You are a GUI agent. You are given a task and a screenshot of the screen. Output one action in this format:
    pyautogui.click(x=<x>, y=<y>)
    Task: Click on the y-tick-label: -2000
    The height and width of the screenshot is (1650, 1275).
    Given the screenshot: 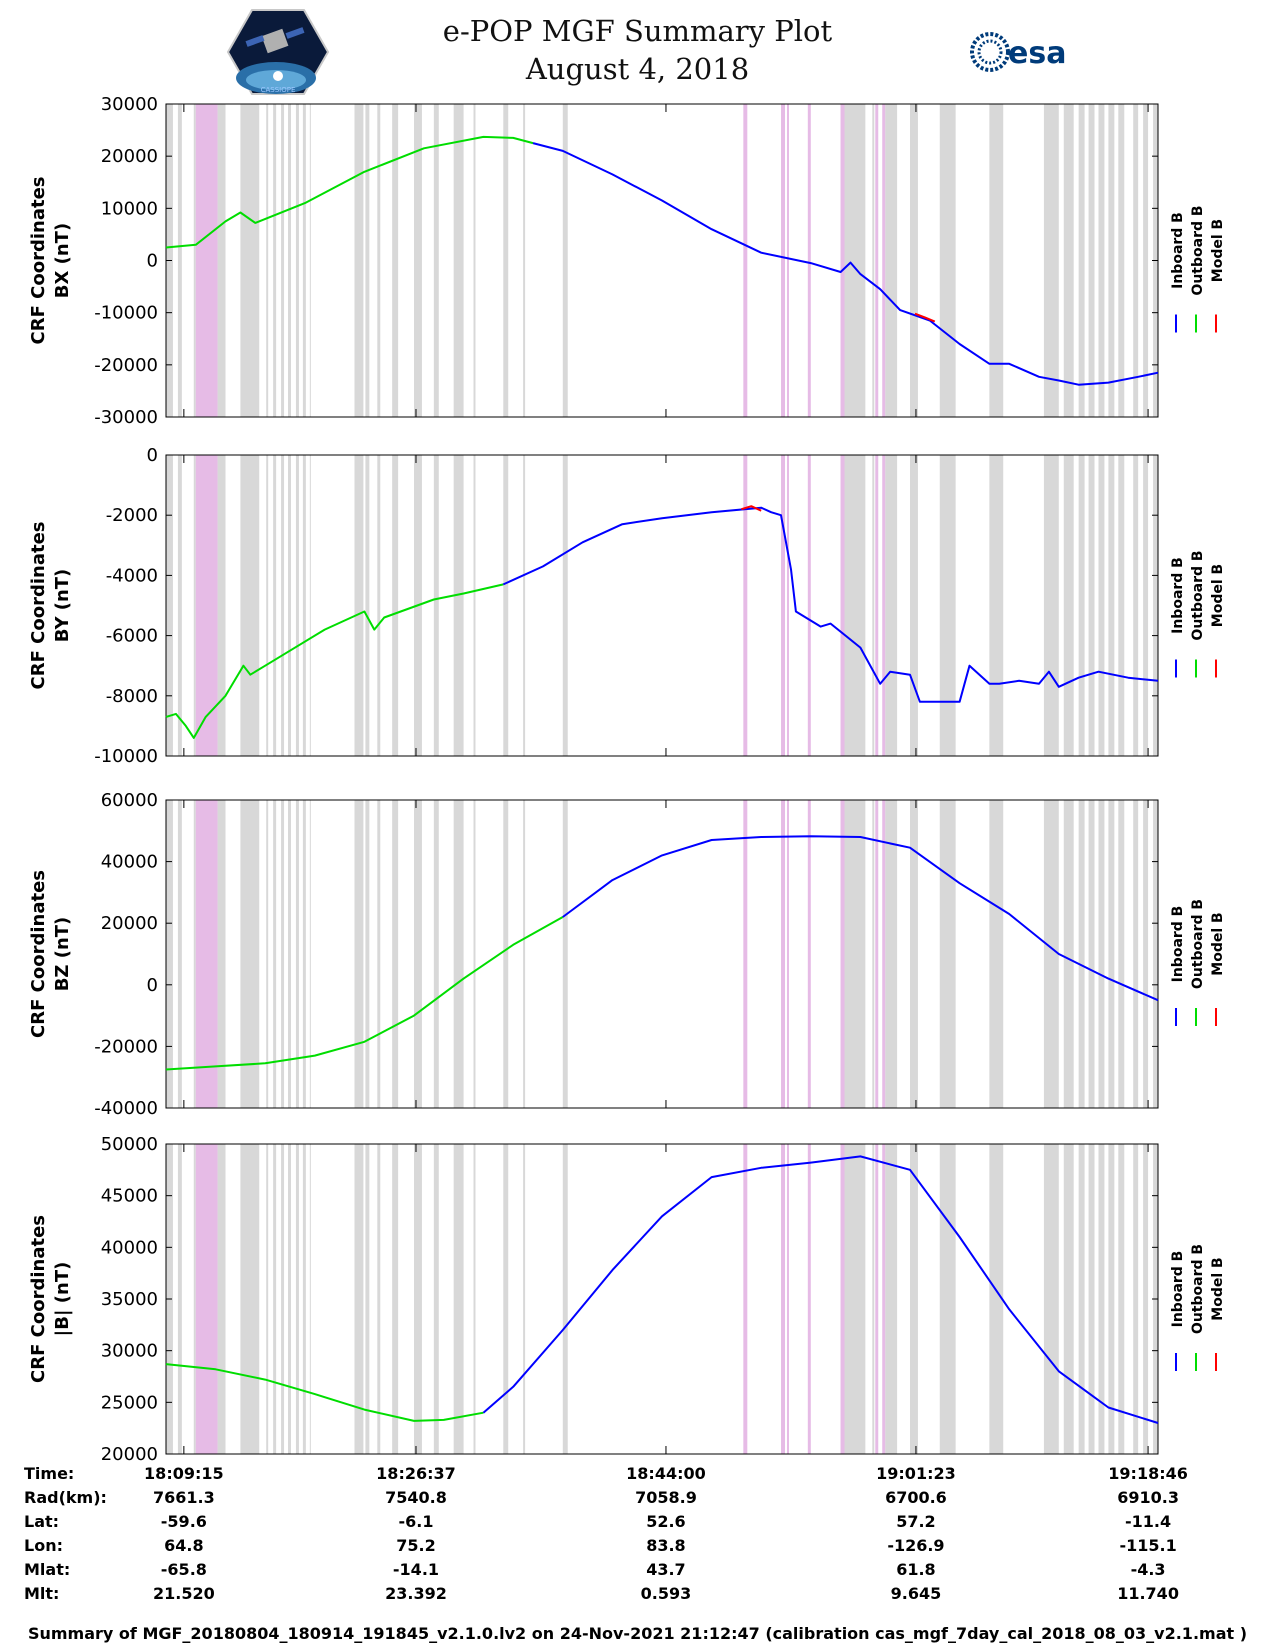 What is the action you would take?
    pyautogui.click(x=132, y=515)
    